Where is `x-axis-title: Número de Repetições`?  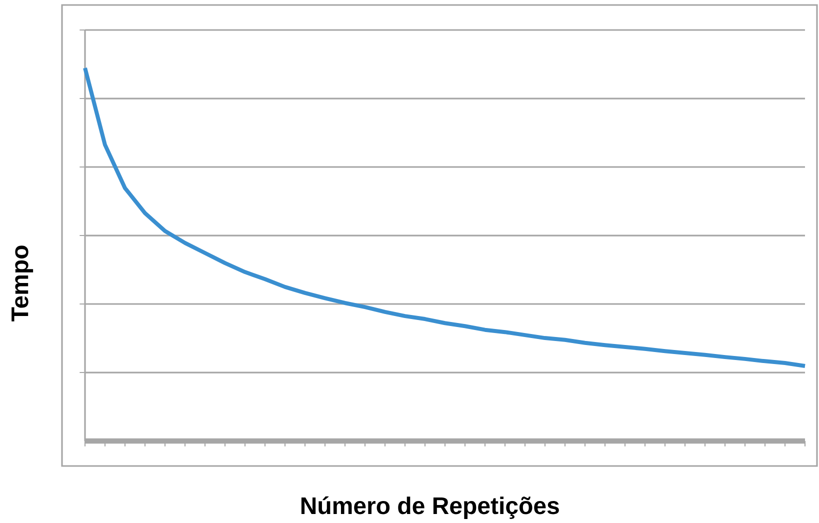
x-axis-title: Número de Repetições is located at coordinates (430, 507).